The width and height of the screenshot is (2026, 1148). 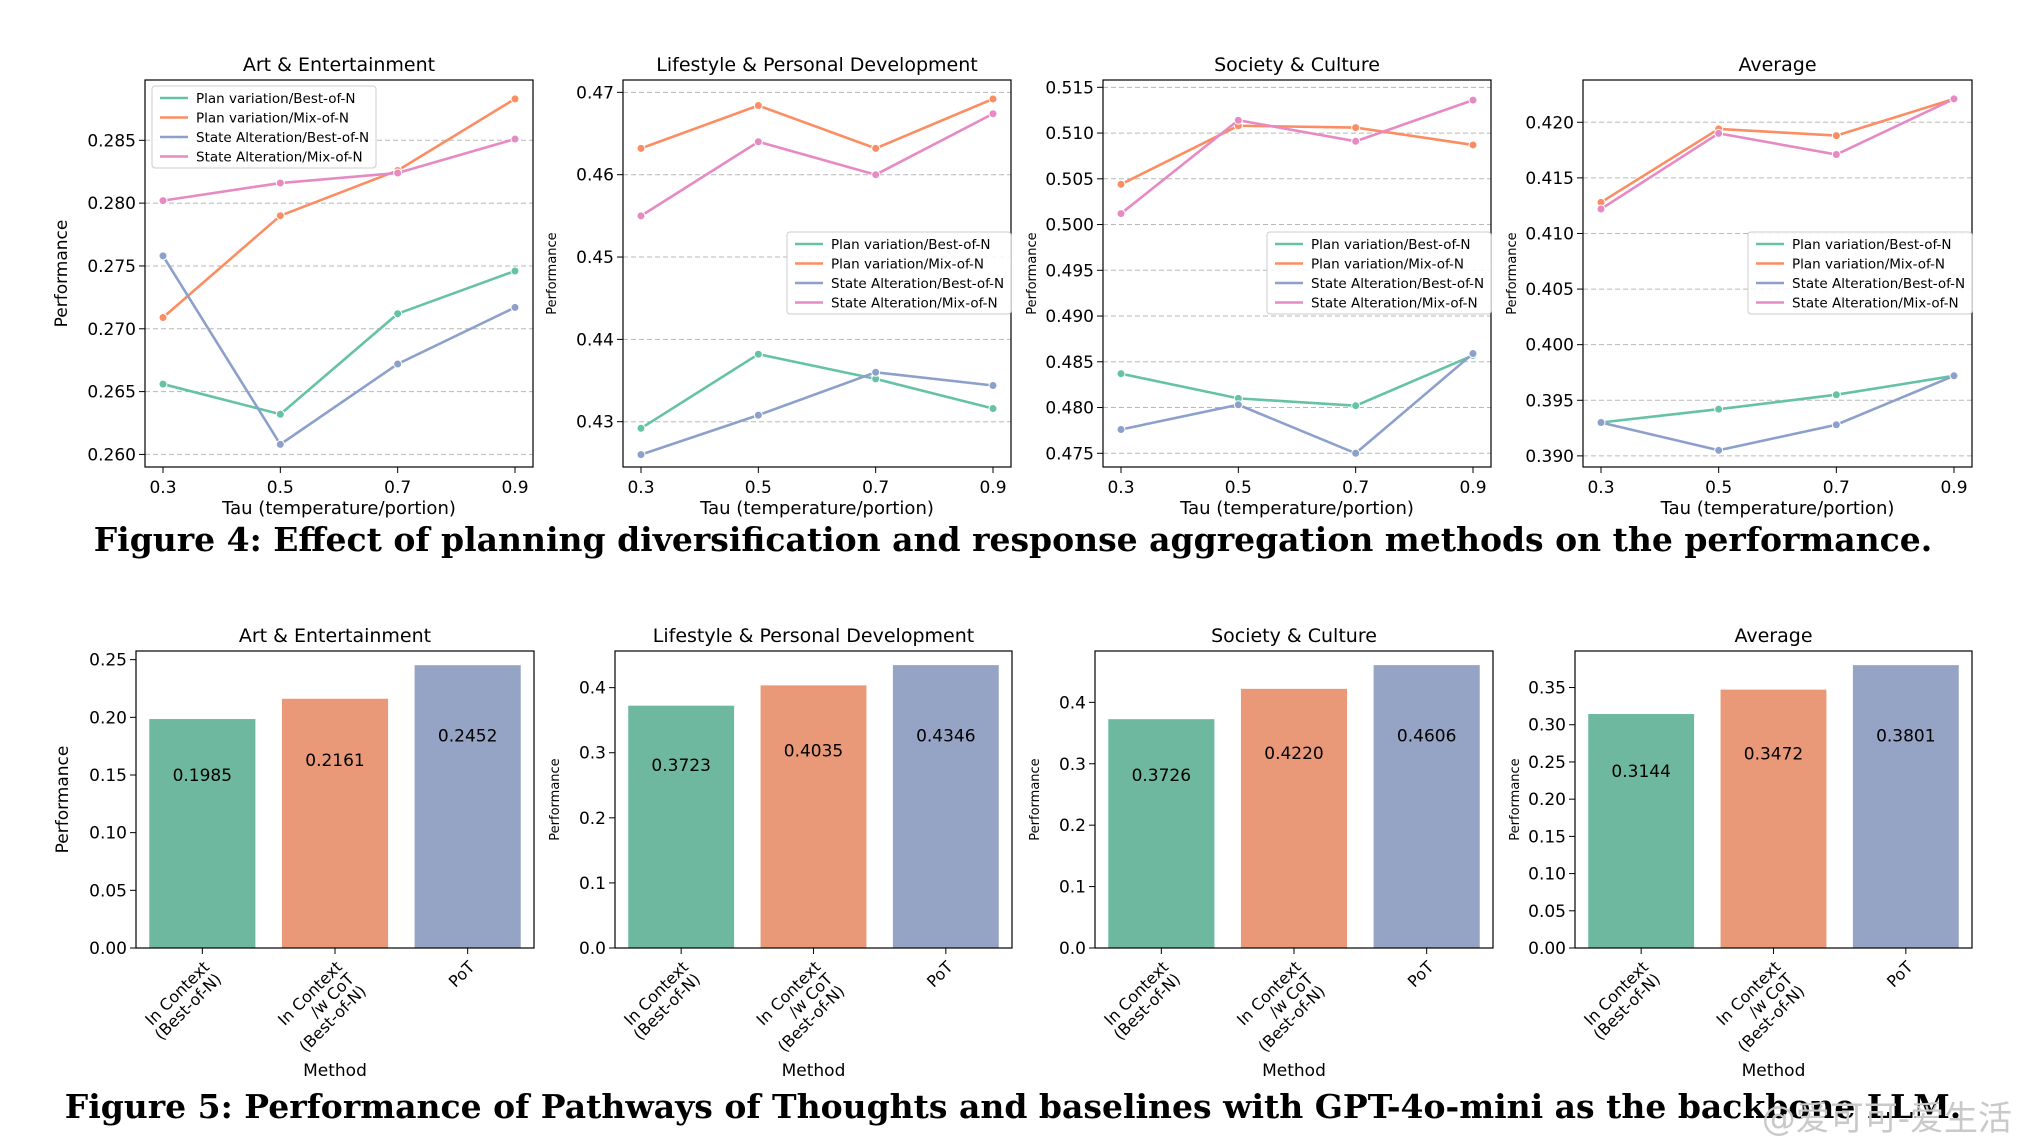 What do you see at coordinates (592, 754) in the screenshot?
I see `y-tick-label: 0.3` at bounding box center [592, 754].